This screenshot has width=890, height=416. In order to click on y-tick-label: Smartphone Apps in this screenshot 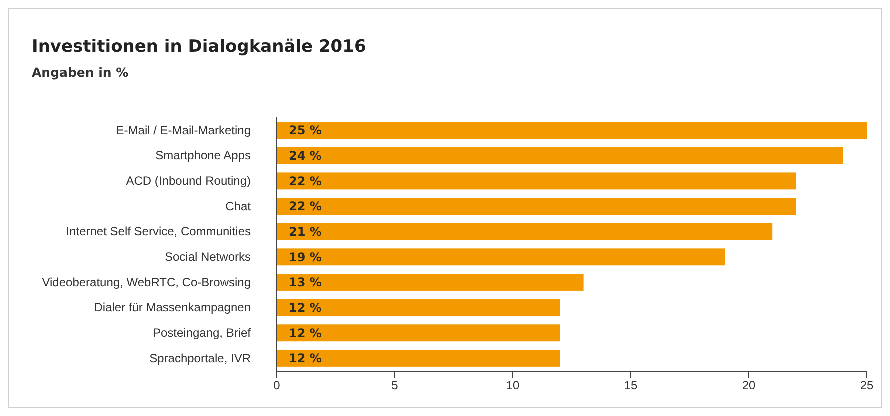, I will do `click(203, 155)`.